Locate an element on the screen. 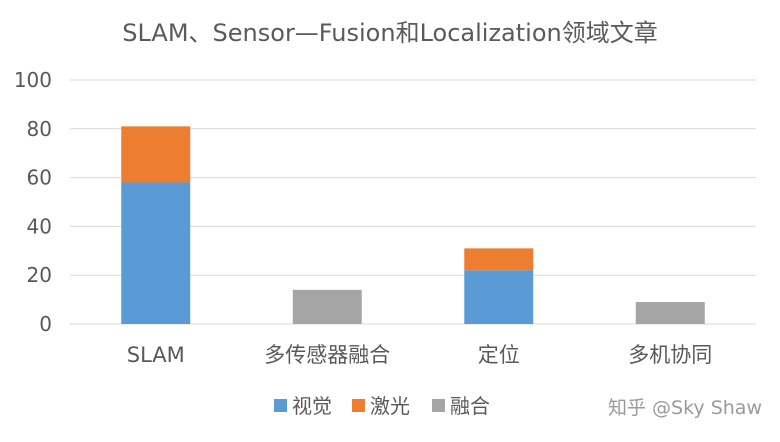  x-category-label: 定位 is located at coordinates (499, 355).